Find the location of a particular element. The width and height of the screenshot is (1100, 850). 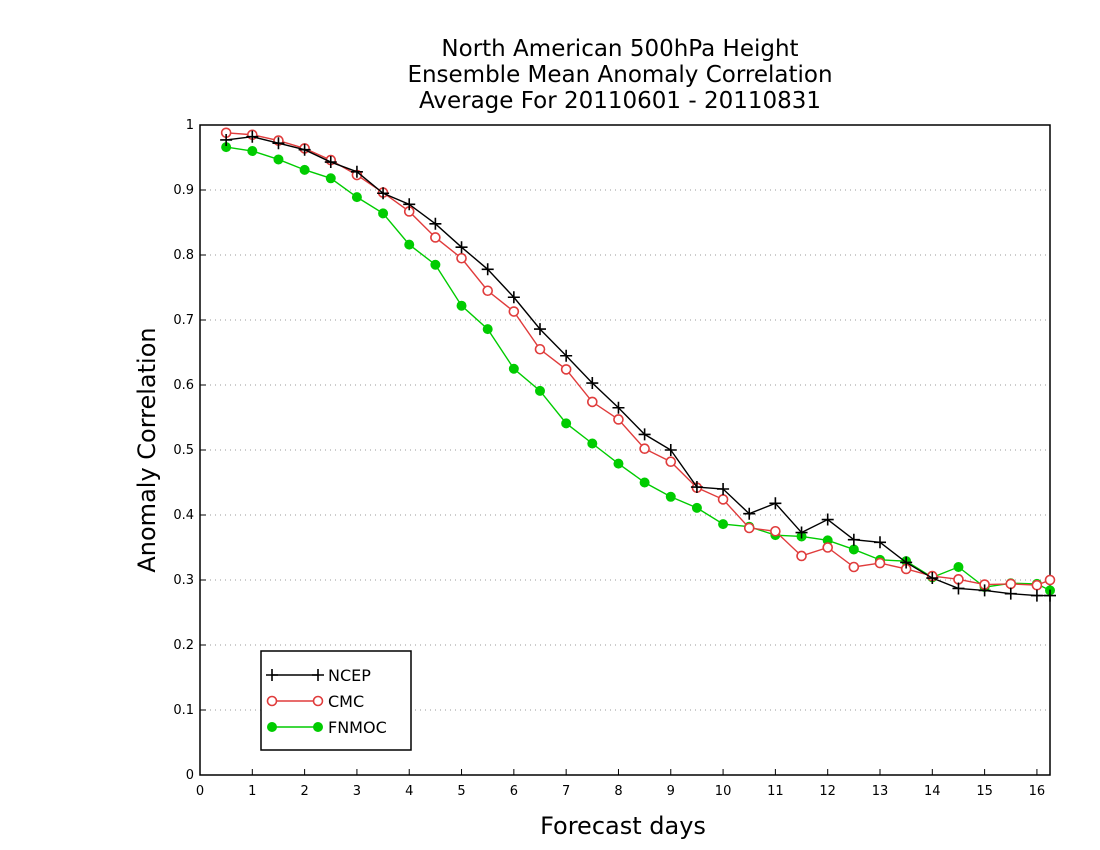

legend: NCEP CMC FNMOC is located at coordinates (336, 700).